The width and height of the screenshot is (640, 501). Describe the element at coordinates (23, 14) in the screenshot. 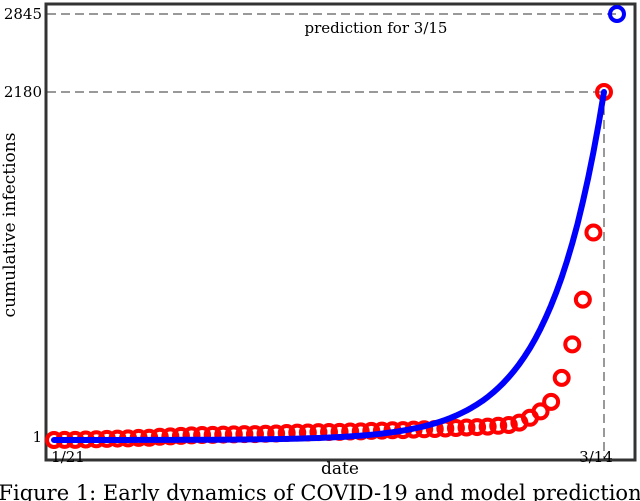

I see `y-tick-2845: 2845` at that location.